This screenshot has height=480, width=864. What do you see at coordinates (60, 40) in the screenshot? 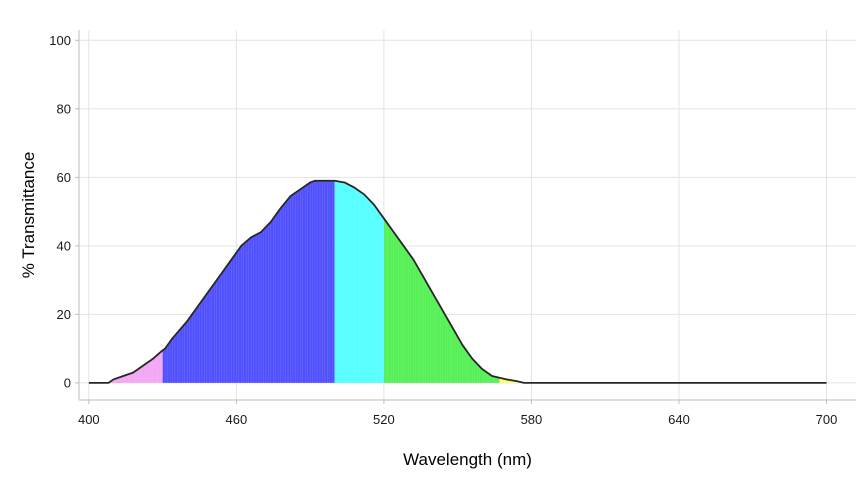
I see `y-tick-label-100: 100` at bounding box center [60, 40].